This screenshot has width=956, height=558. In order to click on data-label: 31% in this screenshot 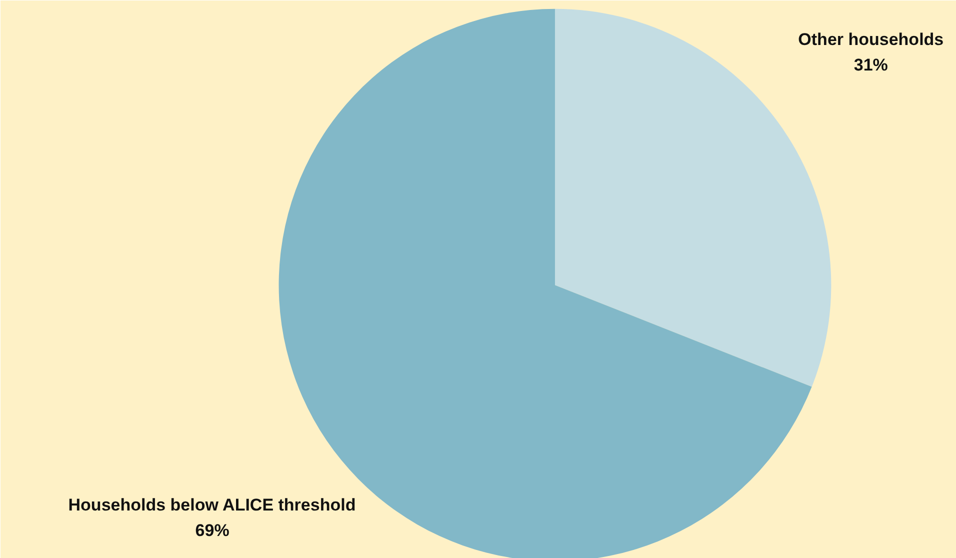, I will do `click(871, 64)`.